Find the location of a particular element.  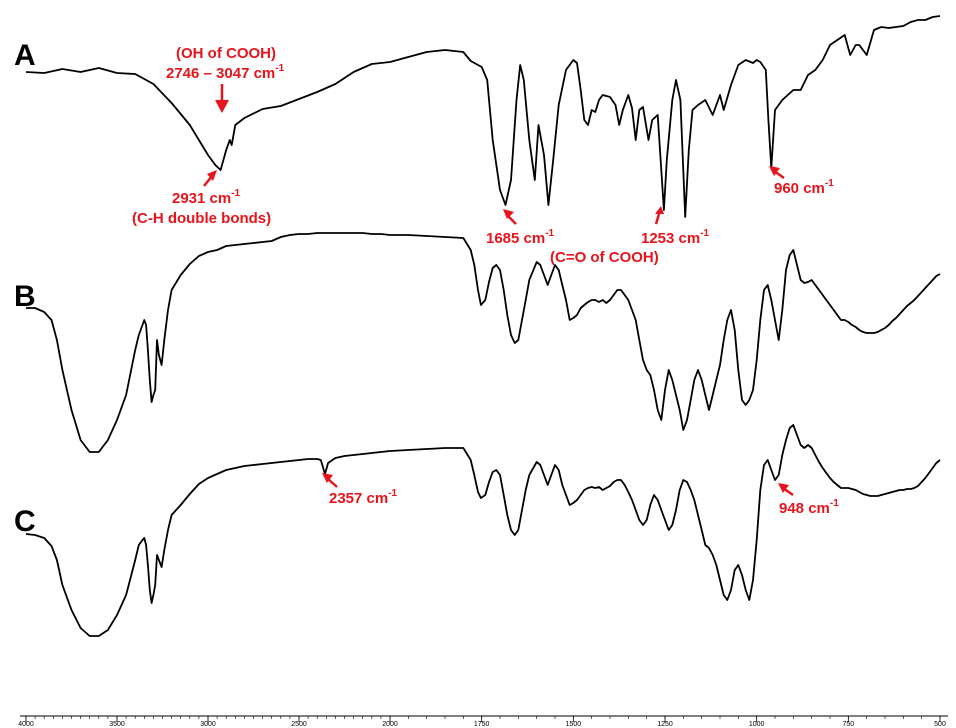

annotation-1253: 1253 cm-1 is located at coordinates (675, 237).